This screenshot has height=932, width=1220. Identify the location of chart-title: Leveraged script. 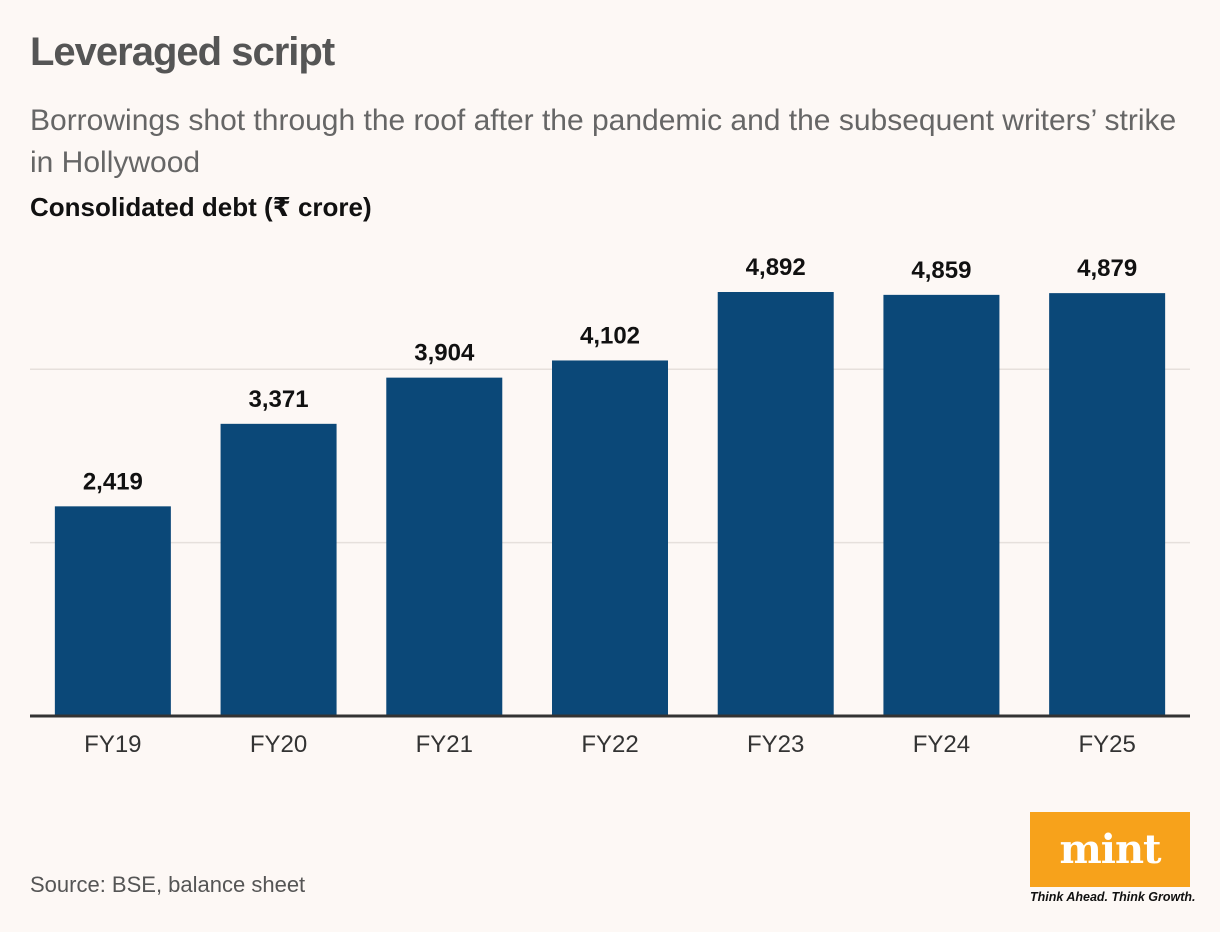
(182, 52).